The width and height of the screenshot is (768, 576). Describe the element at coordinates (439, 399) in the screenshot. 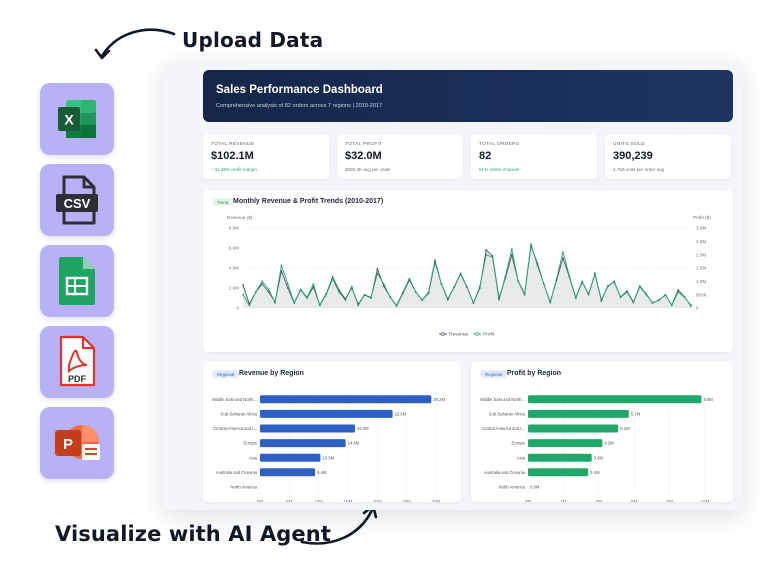

I see `bar-value-label: 29.2M` at that location.